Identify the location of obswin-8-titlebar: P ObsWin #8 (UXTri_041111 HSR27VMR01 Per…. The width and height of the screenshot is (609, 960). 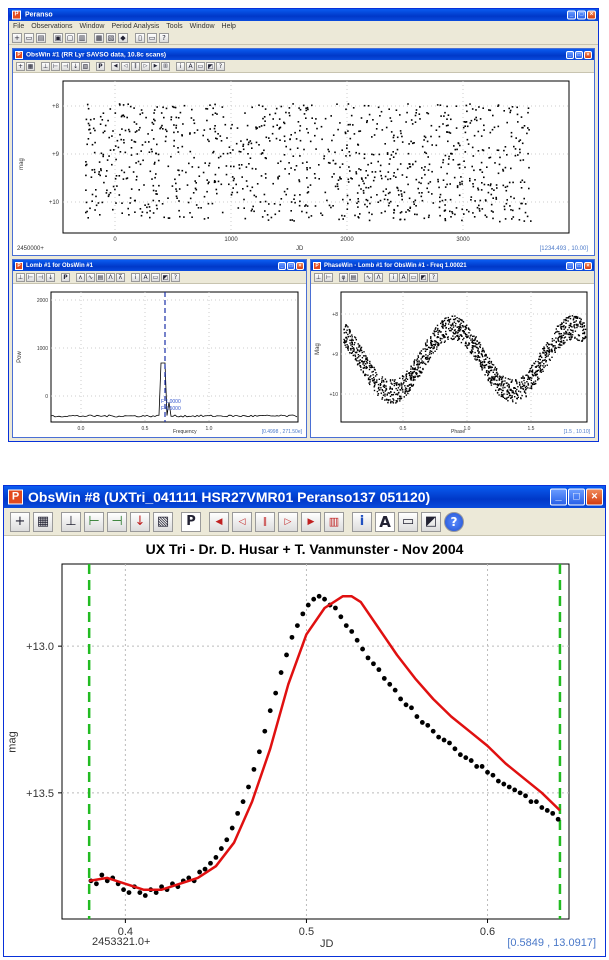
(304, 497).